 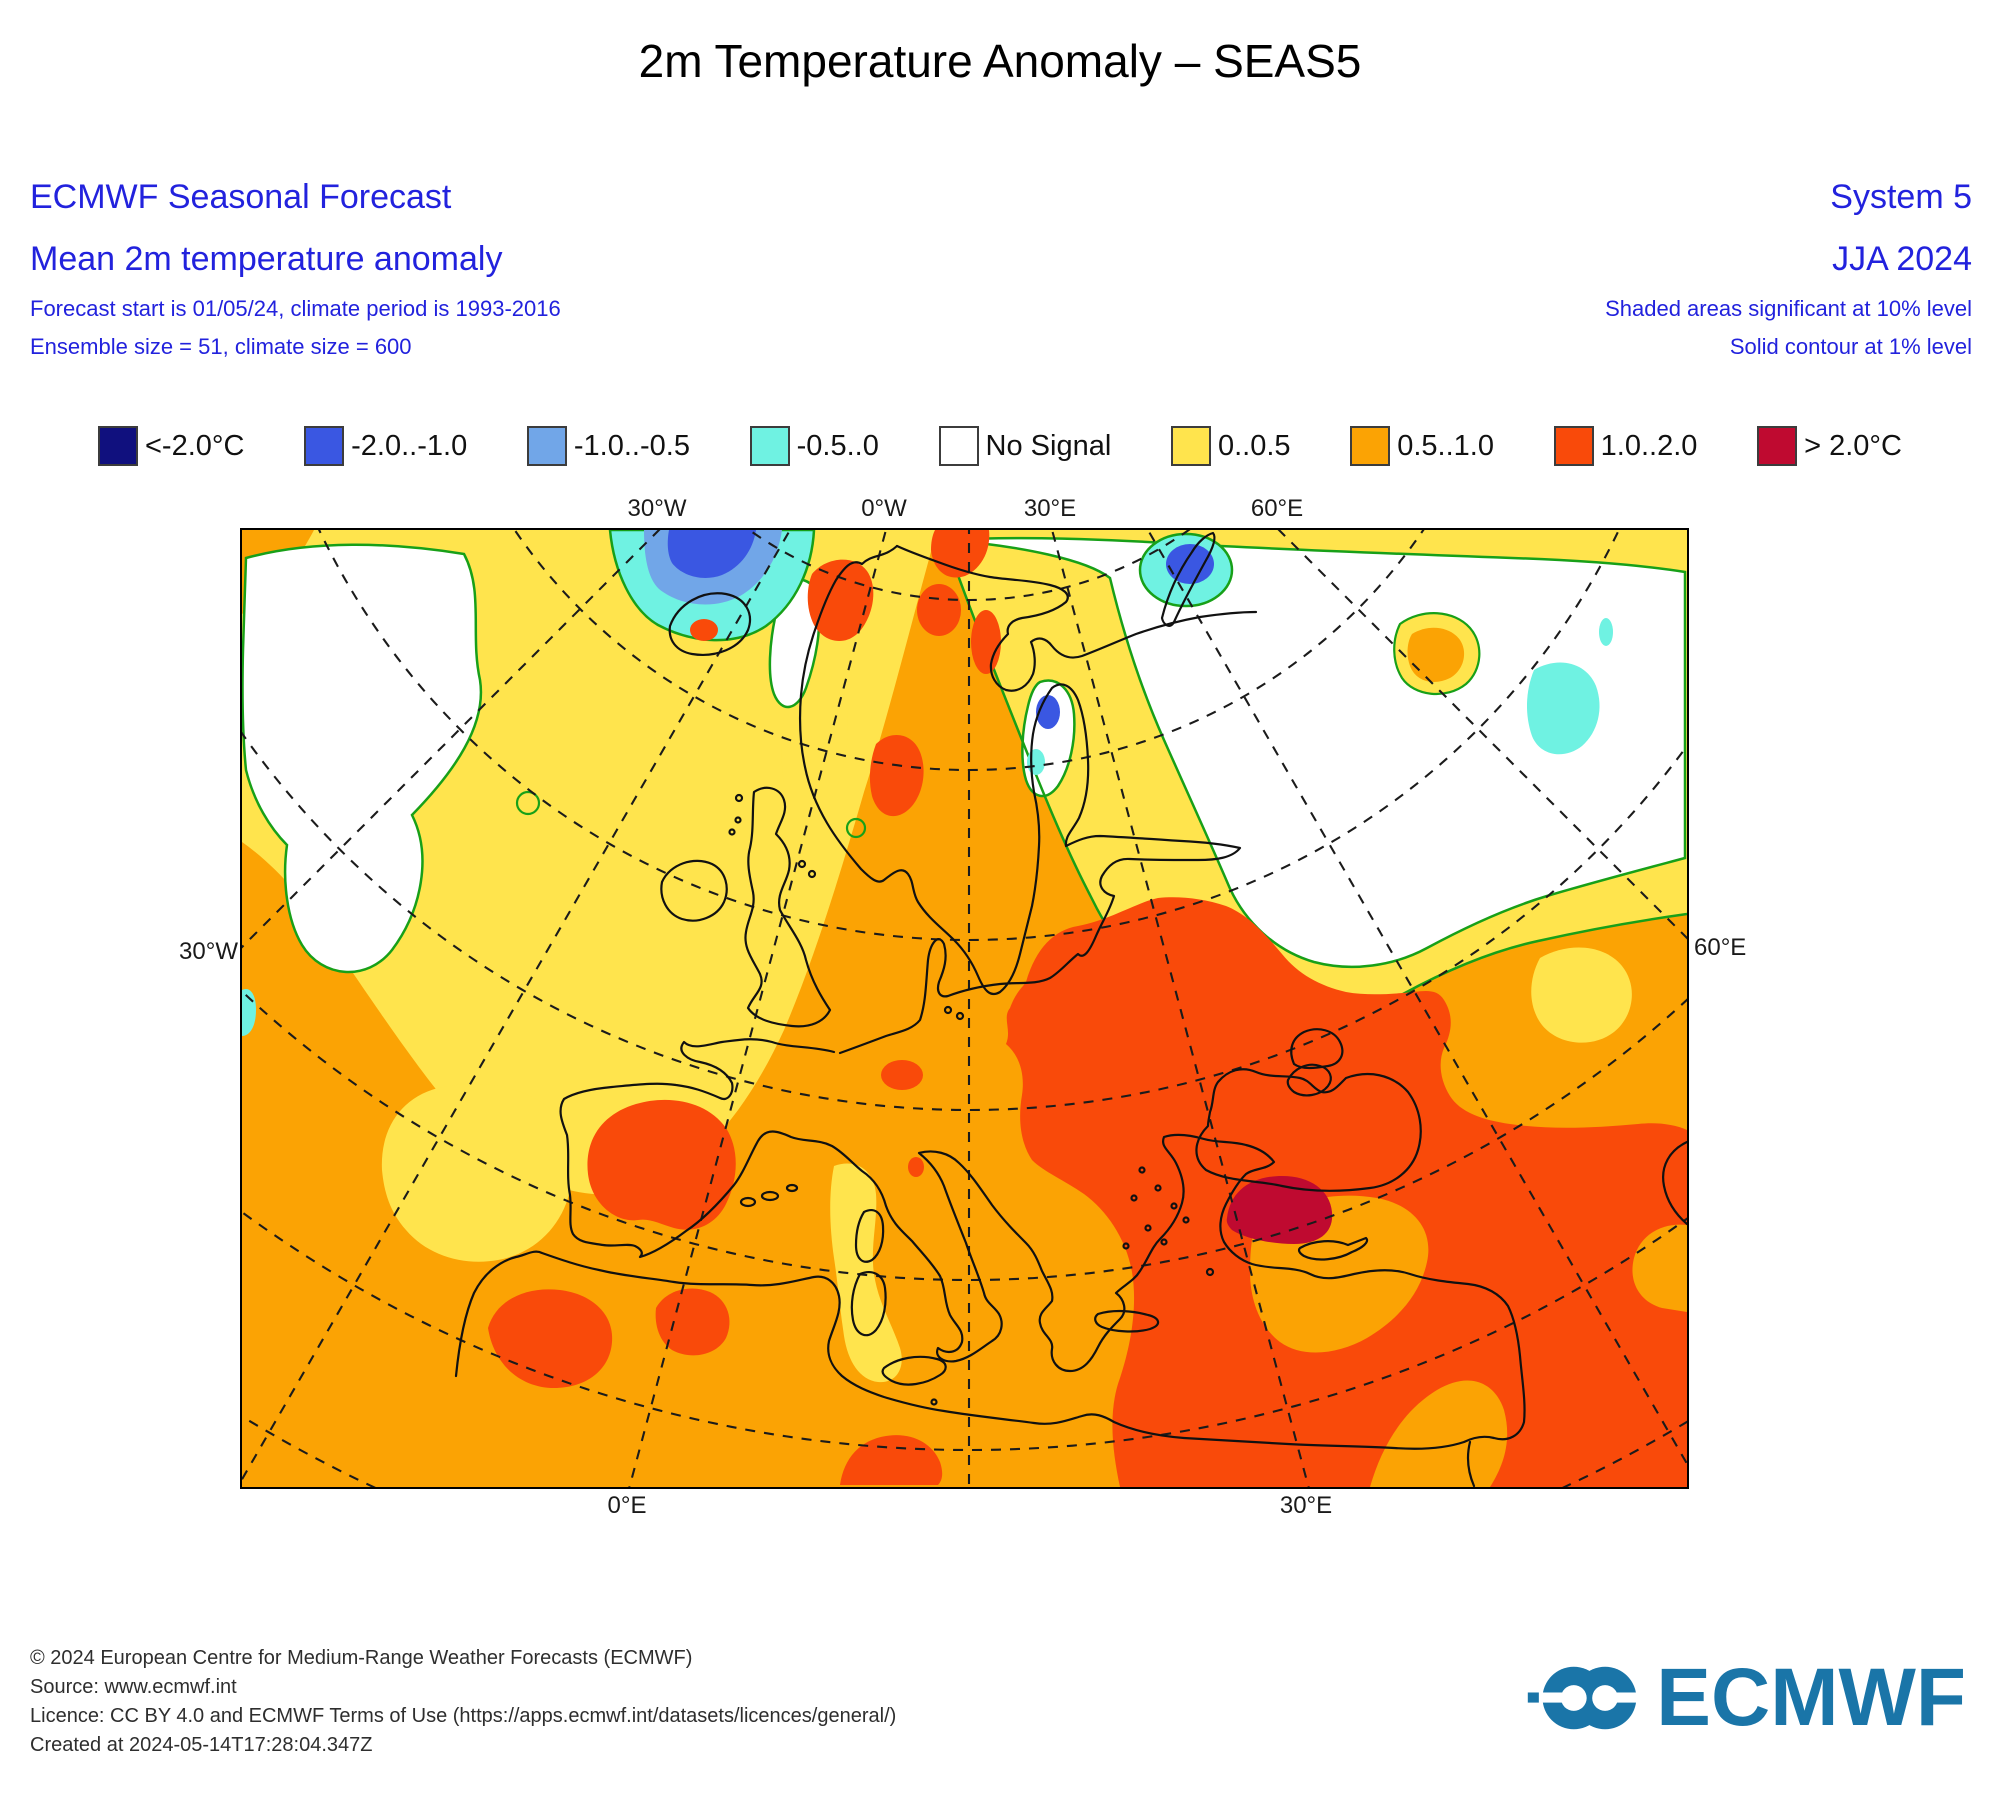 What do you see at coordinates (1583, 1698) in the screenshot?
I see `ecmwf-logo-icon` at bounding box center [1583, 1698].